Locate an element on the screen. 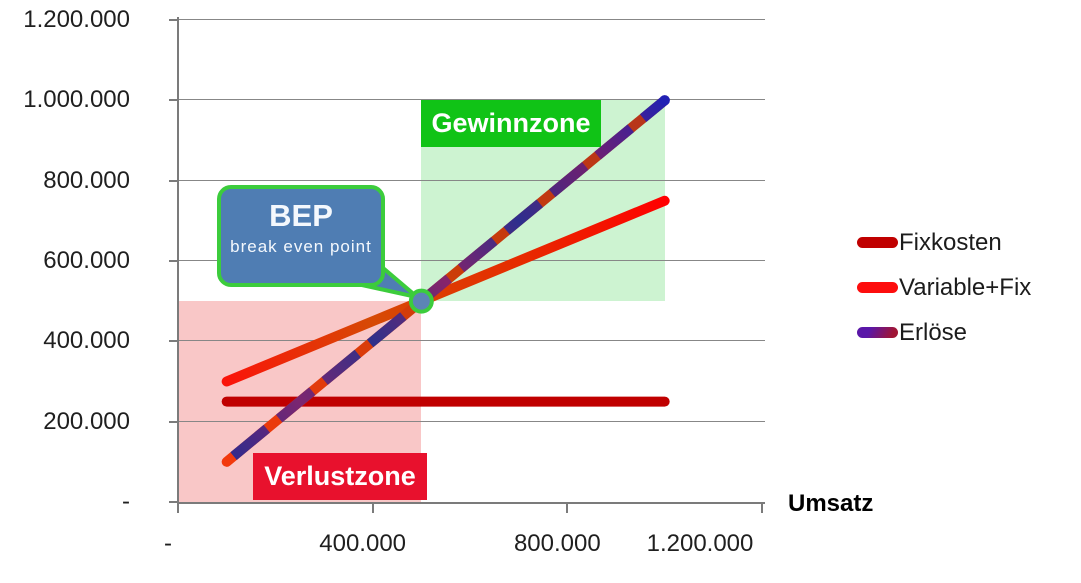  y-tick-label: 800.000 is located at coordinates (86, 180).